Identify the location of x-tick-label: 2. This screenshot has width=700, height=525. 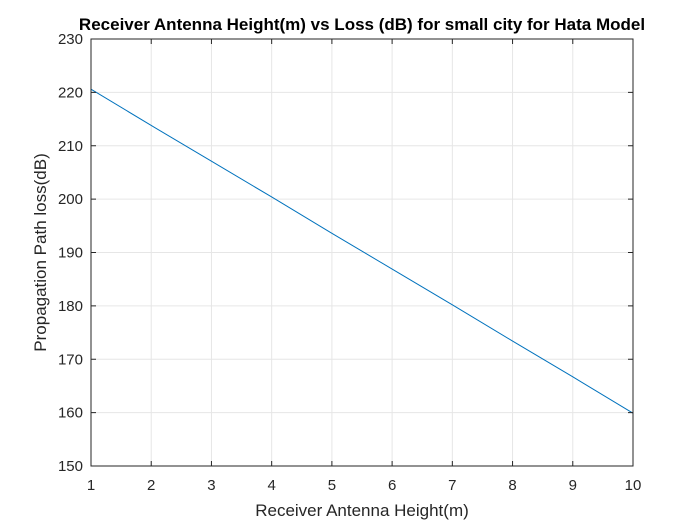
(151, 485).